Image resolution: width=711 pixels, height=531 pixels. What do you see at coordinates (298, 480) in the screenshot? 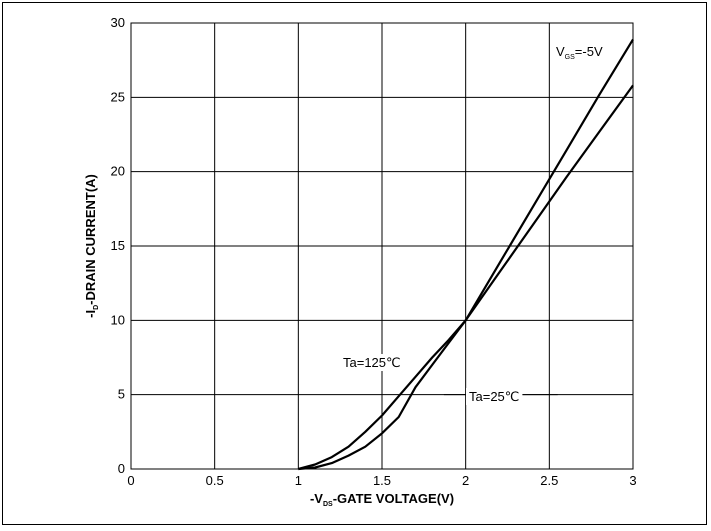
I see `x-tick-label: 1` at bounding box center [298, 480].